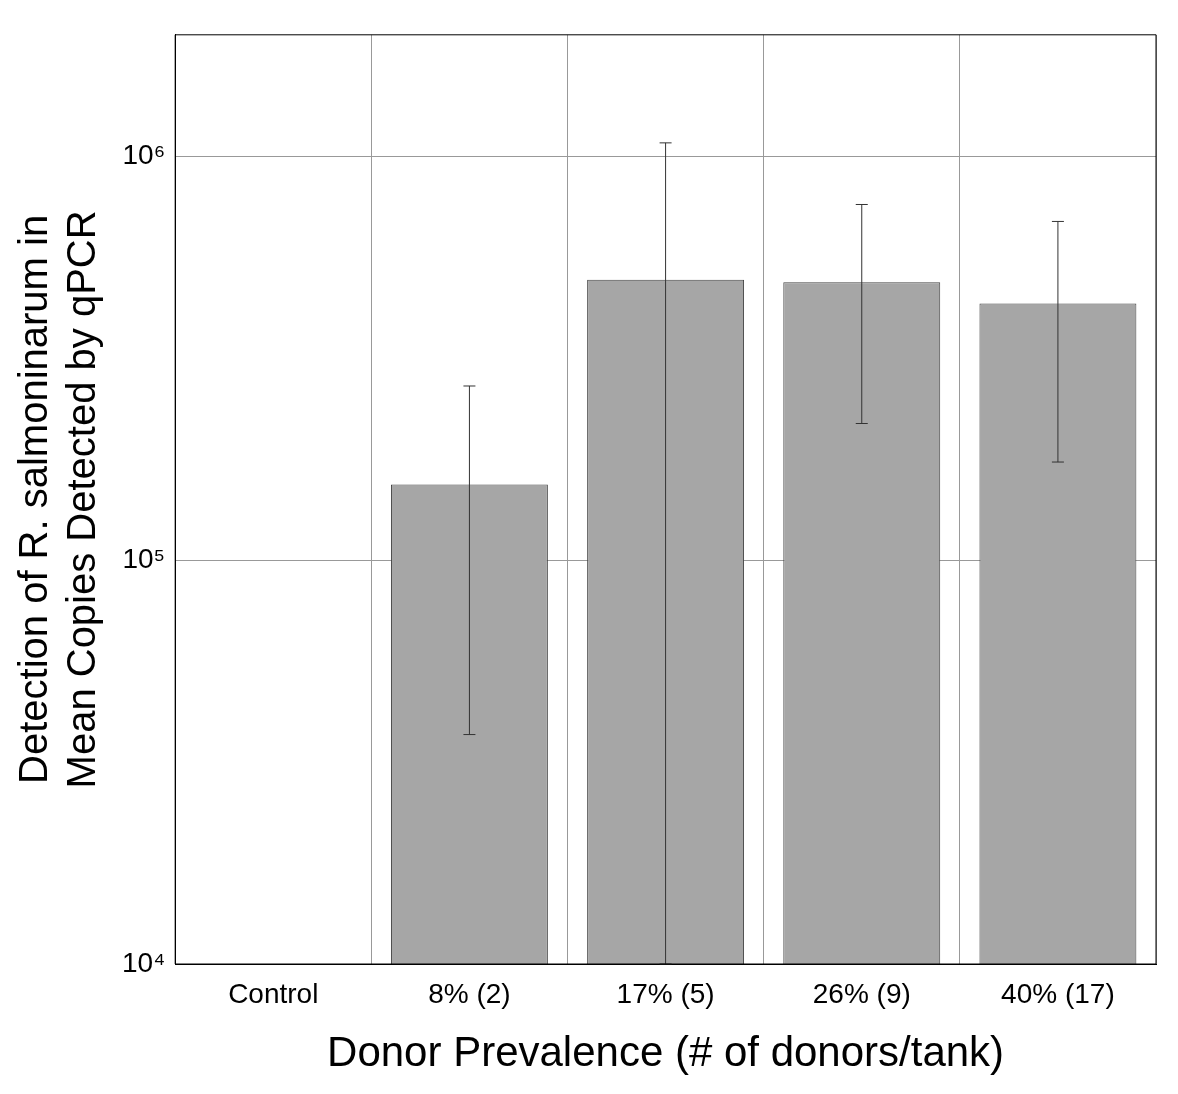 Image resolution: width=1178 pixels, height=1094 pixels. I want to click on x-tick-label: Control, so click(273, 993).